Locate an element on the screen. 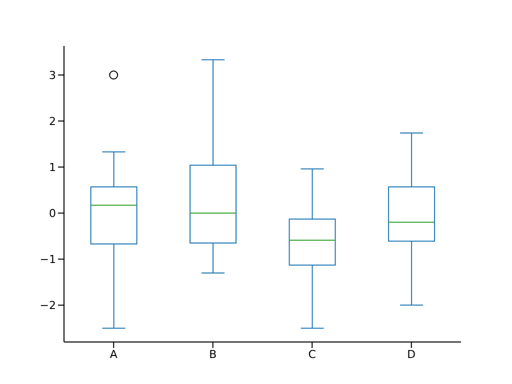 The width and height of the screenshot is (512, 384). x-tick-label: A is located at coordinates (114, 354).